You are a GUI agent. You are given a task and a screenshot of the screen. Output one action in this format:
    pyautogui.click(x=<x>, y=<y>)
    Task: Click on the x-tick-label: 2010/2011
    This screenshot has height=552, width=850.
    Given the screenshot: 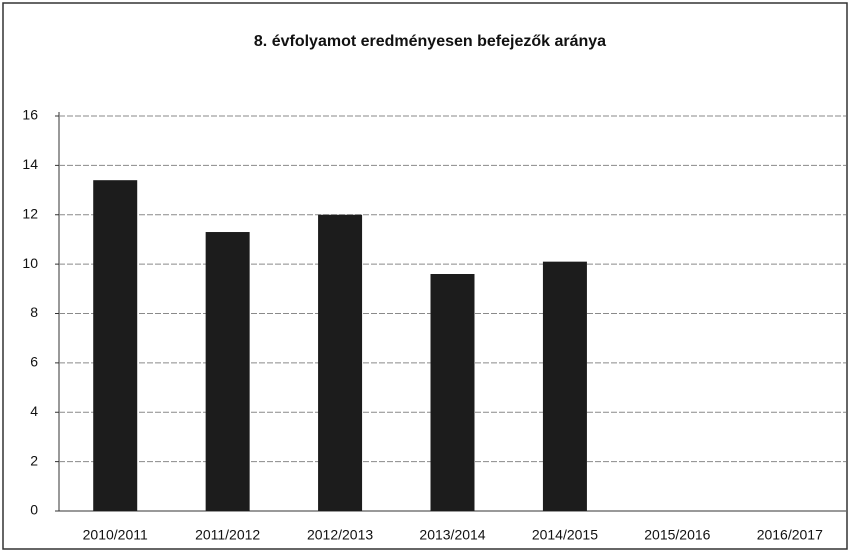 What is the action you would take?
    pyautogui.click(x=115, y=535)
    